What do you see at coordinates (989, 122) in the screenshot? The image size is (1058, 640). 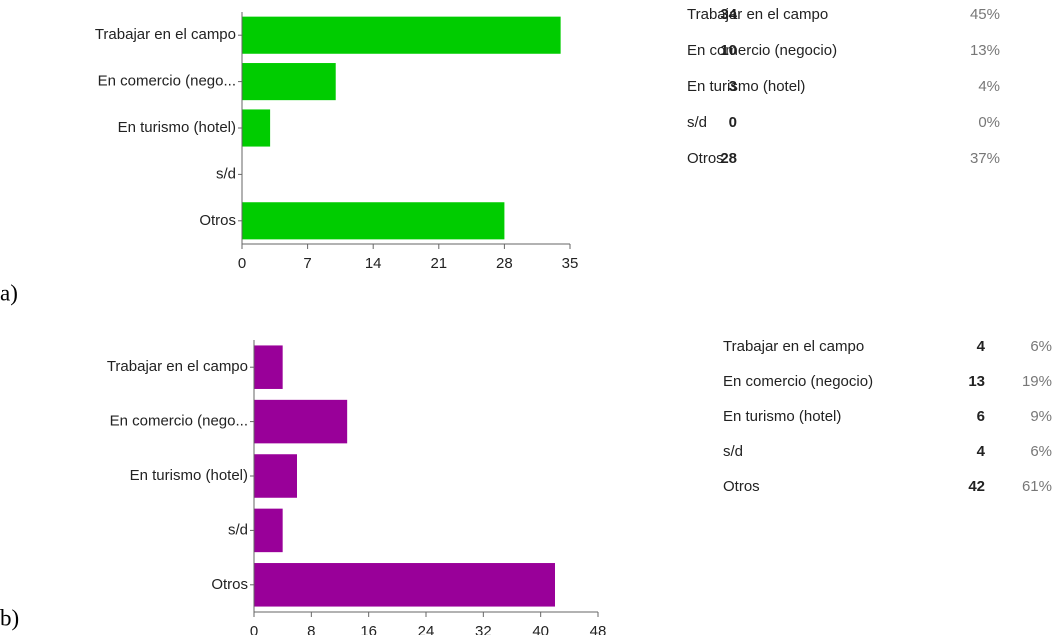 I see `table-percent: 0%` at bounding box center [989, 122].